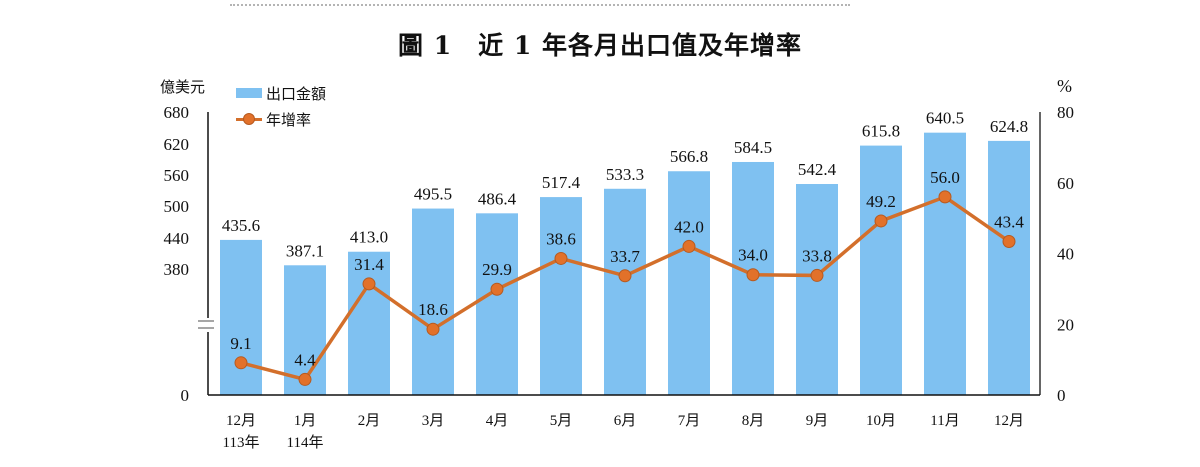 The image size is (1200, 467). I want to click on x-axis-label: 9月, so click(817, 421).